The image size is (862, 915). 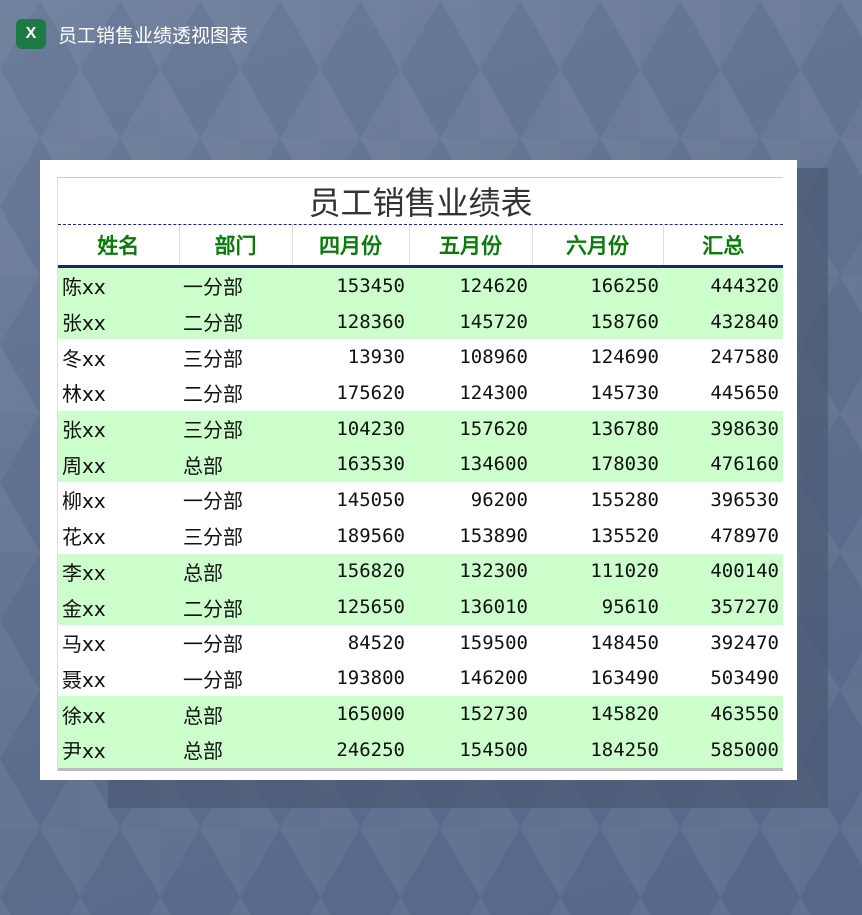 I want to click on cell-april: 189560, so click(x=370, y=535).